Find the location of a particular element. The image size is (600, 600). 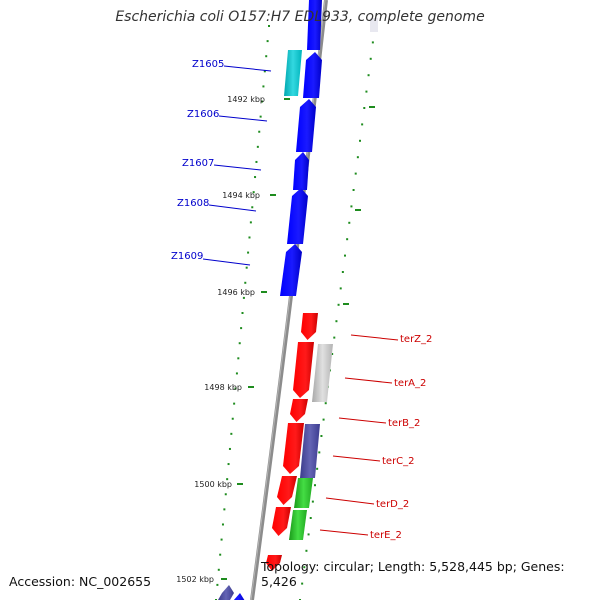

reverse-gene-label: terA_2 is located at coordinates (410, 383).